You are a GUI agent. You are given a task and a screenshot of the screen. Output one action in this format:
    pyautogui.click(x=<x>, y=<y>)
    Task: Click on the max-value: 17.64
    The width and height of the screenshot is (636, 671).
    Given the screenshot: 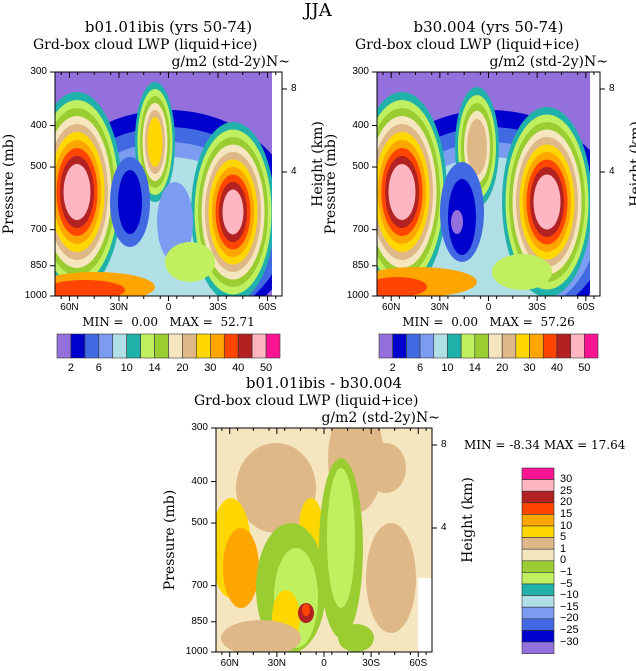 What is the action you would take?
    pyautogui.click(x=608, y=445)
    